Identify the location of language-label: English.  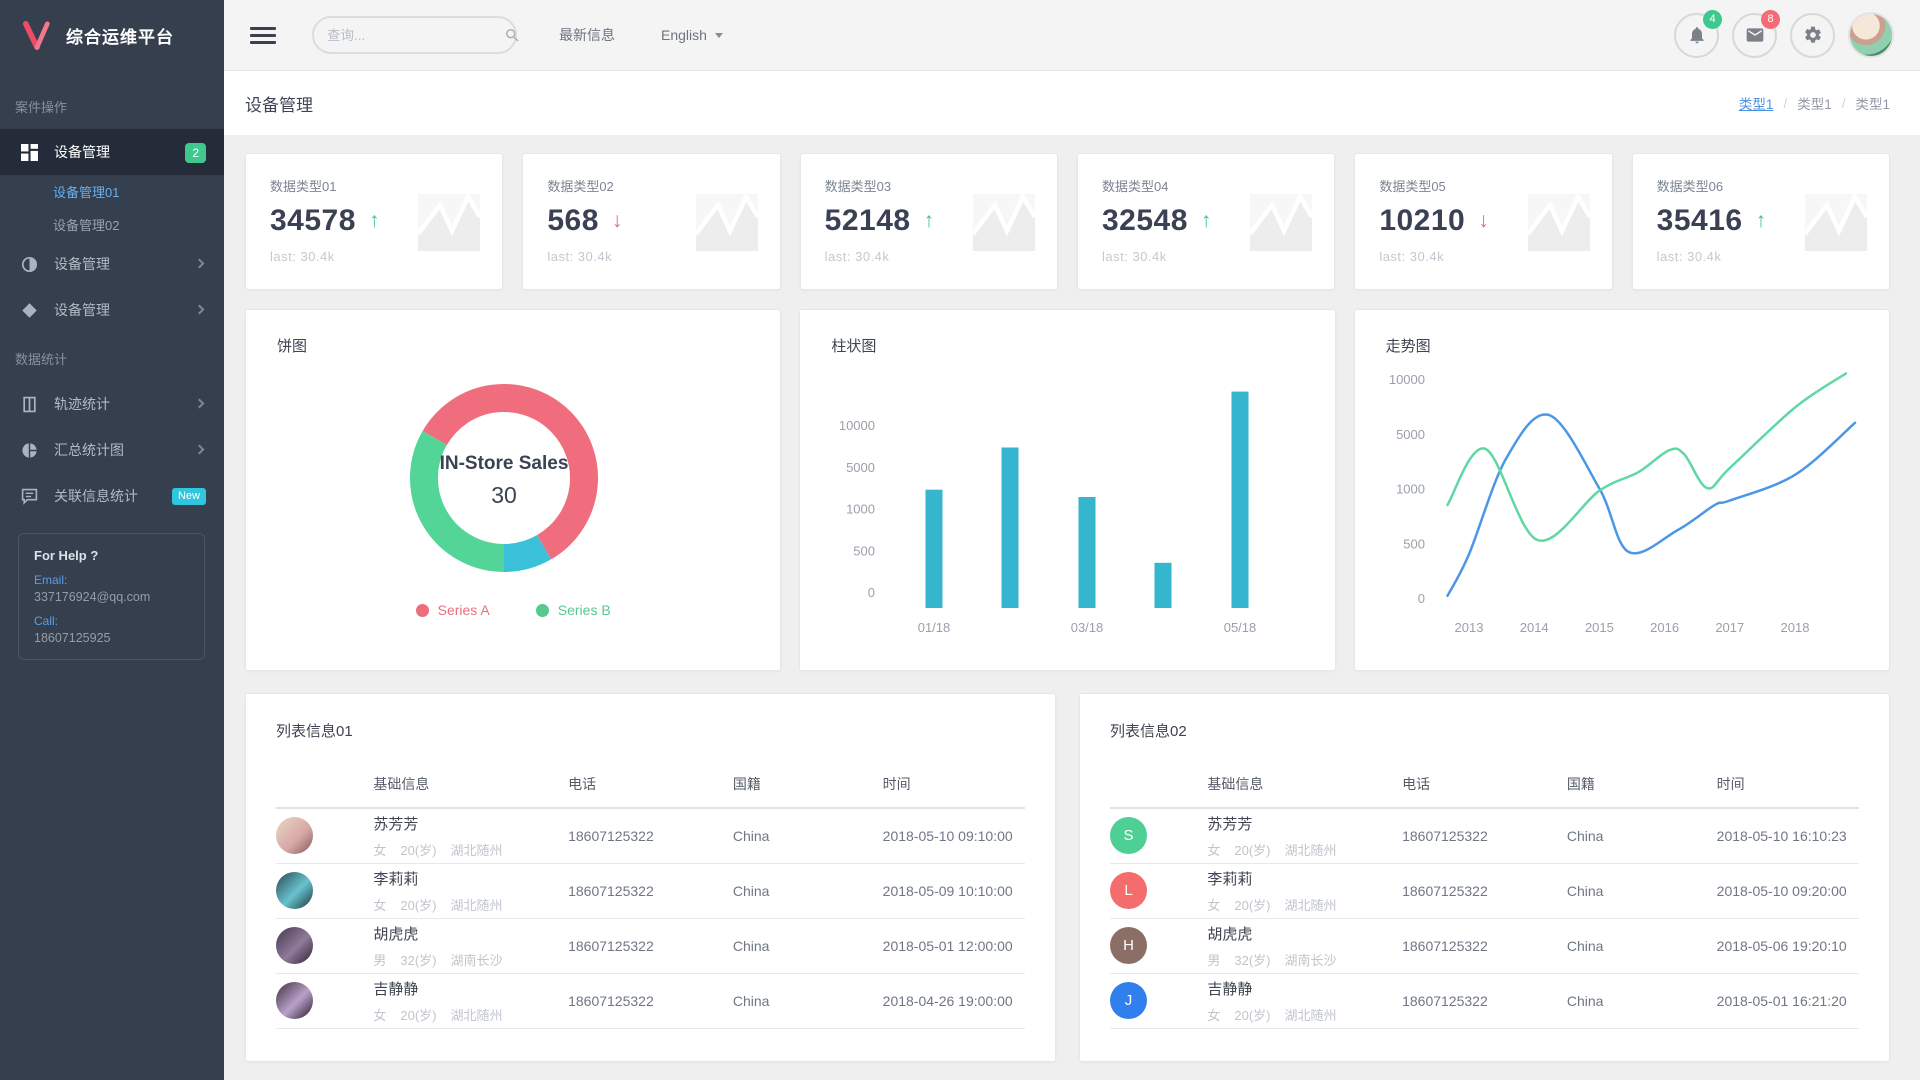
(684, 35).